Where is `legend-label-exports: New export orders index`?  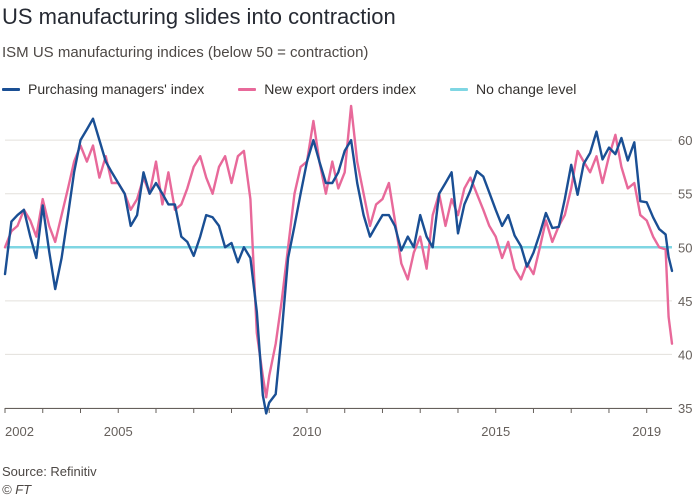 legend-label-exports: New export orders index is located at coordinates (340, 89).